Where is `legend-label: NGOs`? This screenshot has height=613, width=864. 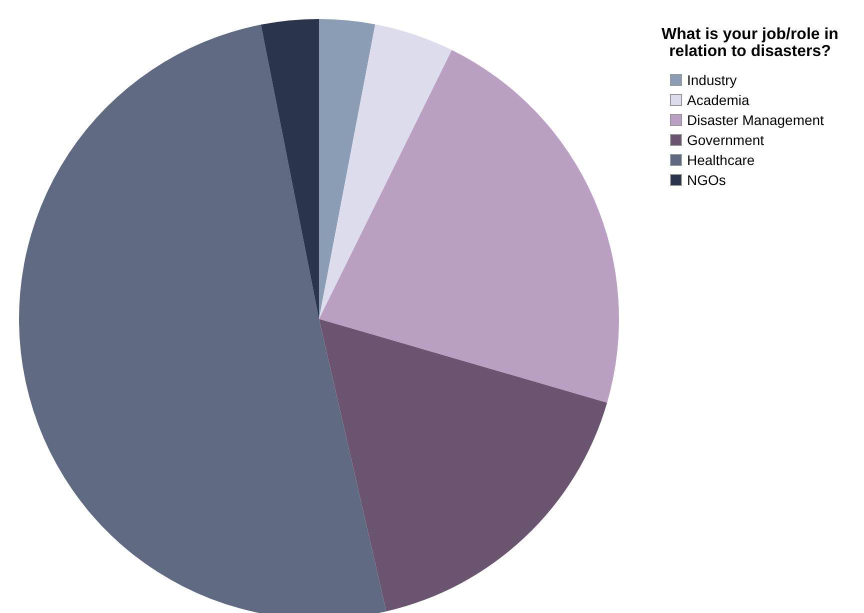 legend-label: NGOs is located at coordinates (706, 180).